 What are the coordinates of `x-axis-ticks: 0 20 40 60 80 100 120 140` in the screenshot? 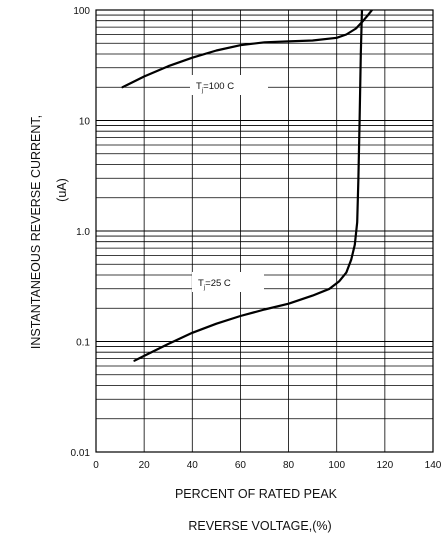 It's located at (267, 465).